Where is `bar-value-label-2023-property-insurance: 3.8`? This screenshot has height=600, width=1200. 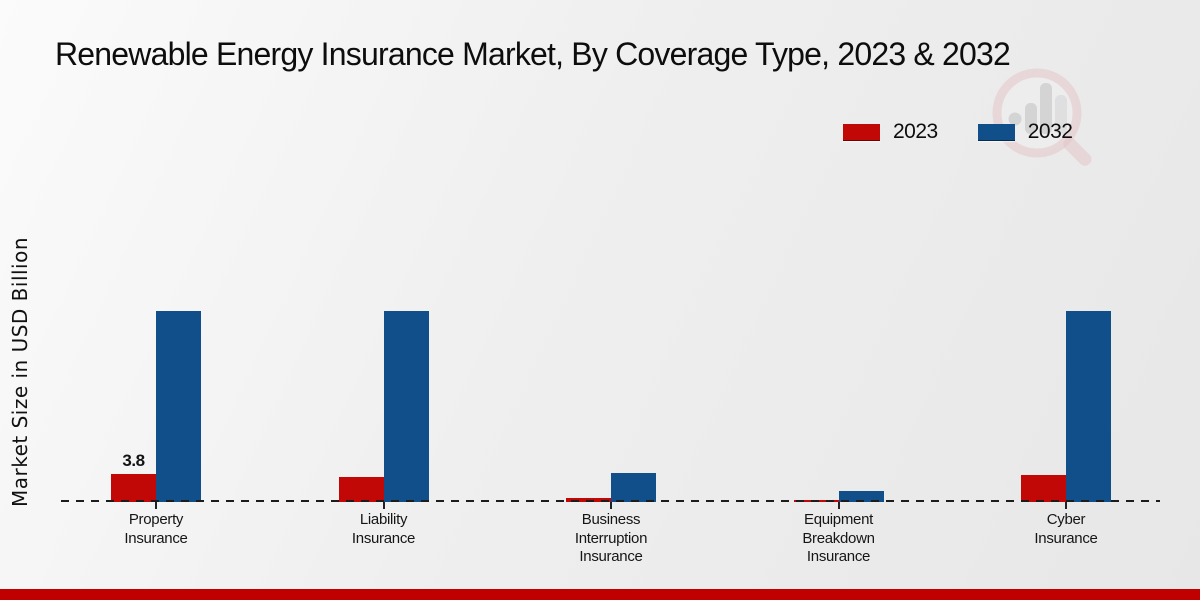 bar-value-label-2023-property-insurance: 3.8 is located at coordinates (133, 460).